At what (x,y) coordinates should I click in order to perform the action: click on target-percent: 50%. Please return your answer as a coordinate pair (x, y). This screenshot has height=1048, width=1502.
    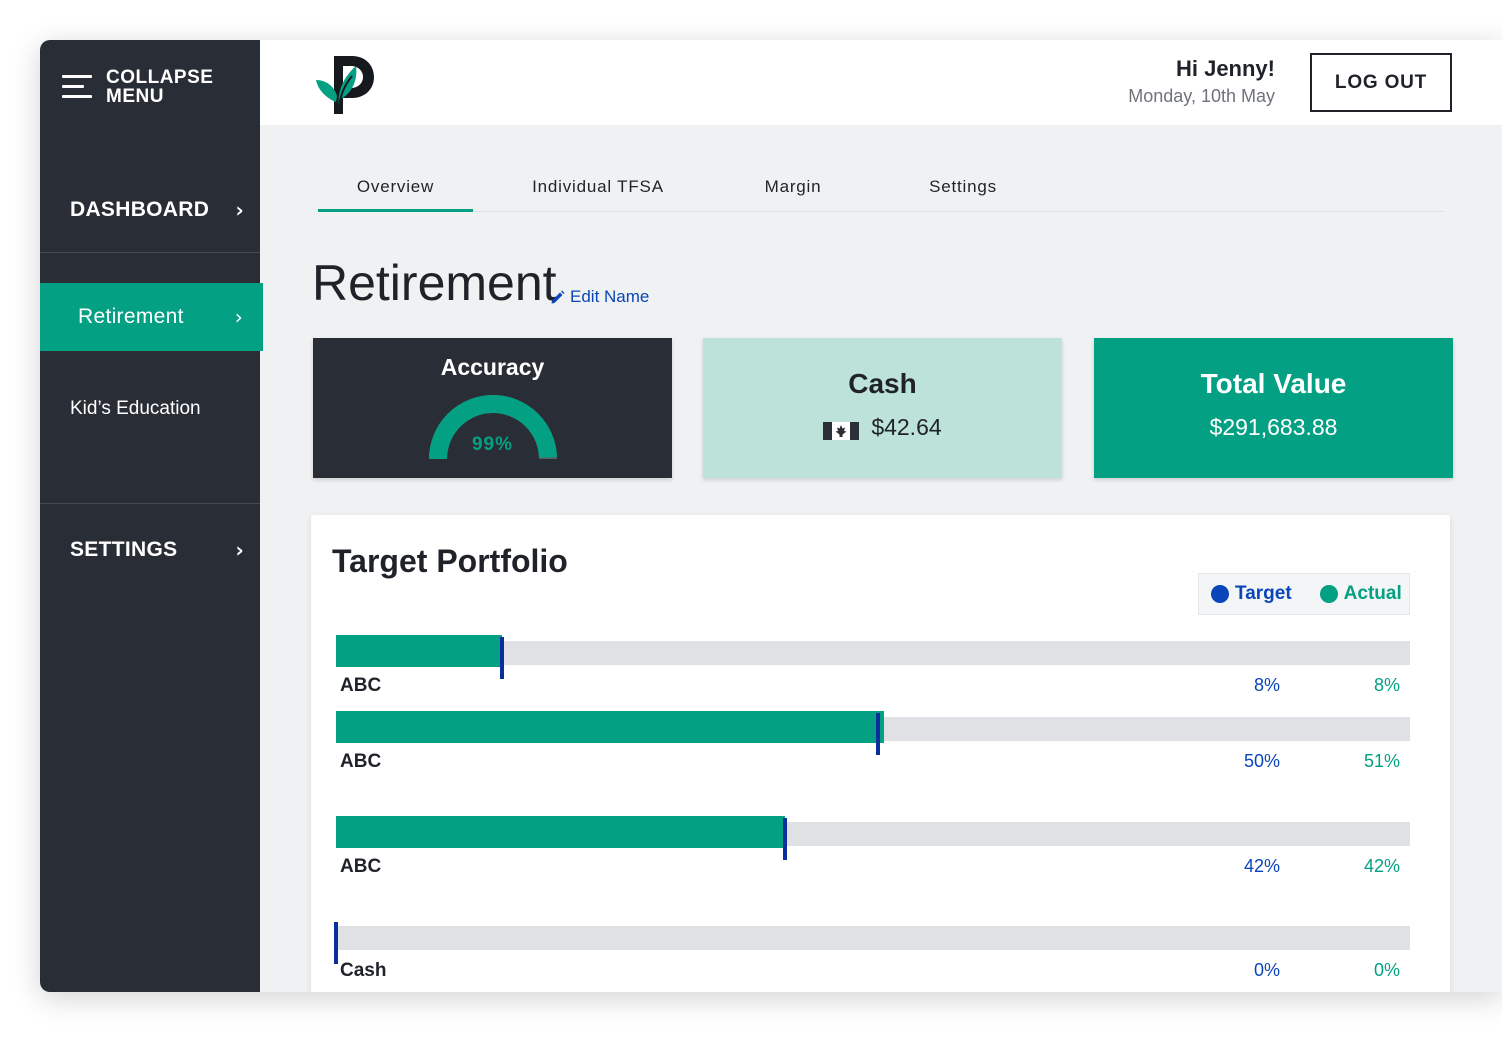
    Looking at the image, I should click on (1261, 761).